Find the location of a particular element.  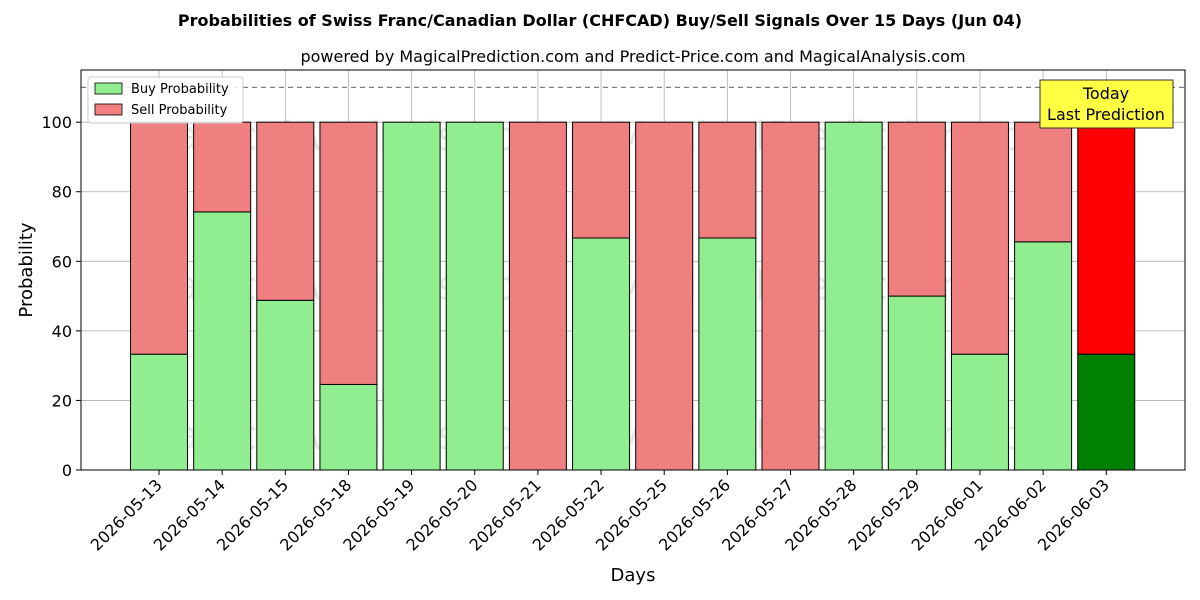

y-axis-label: Probability is located at coordinates (26, 269).